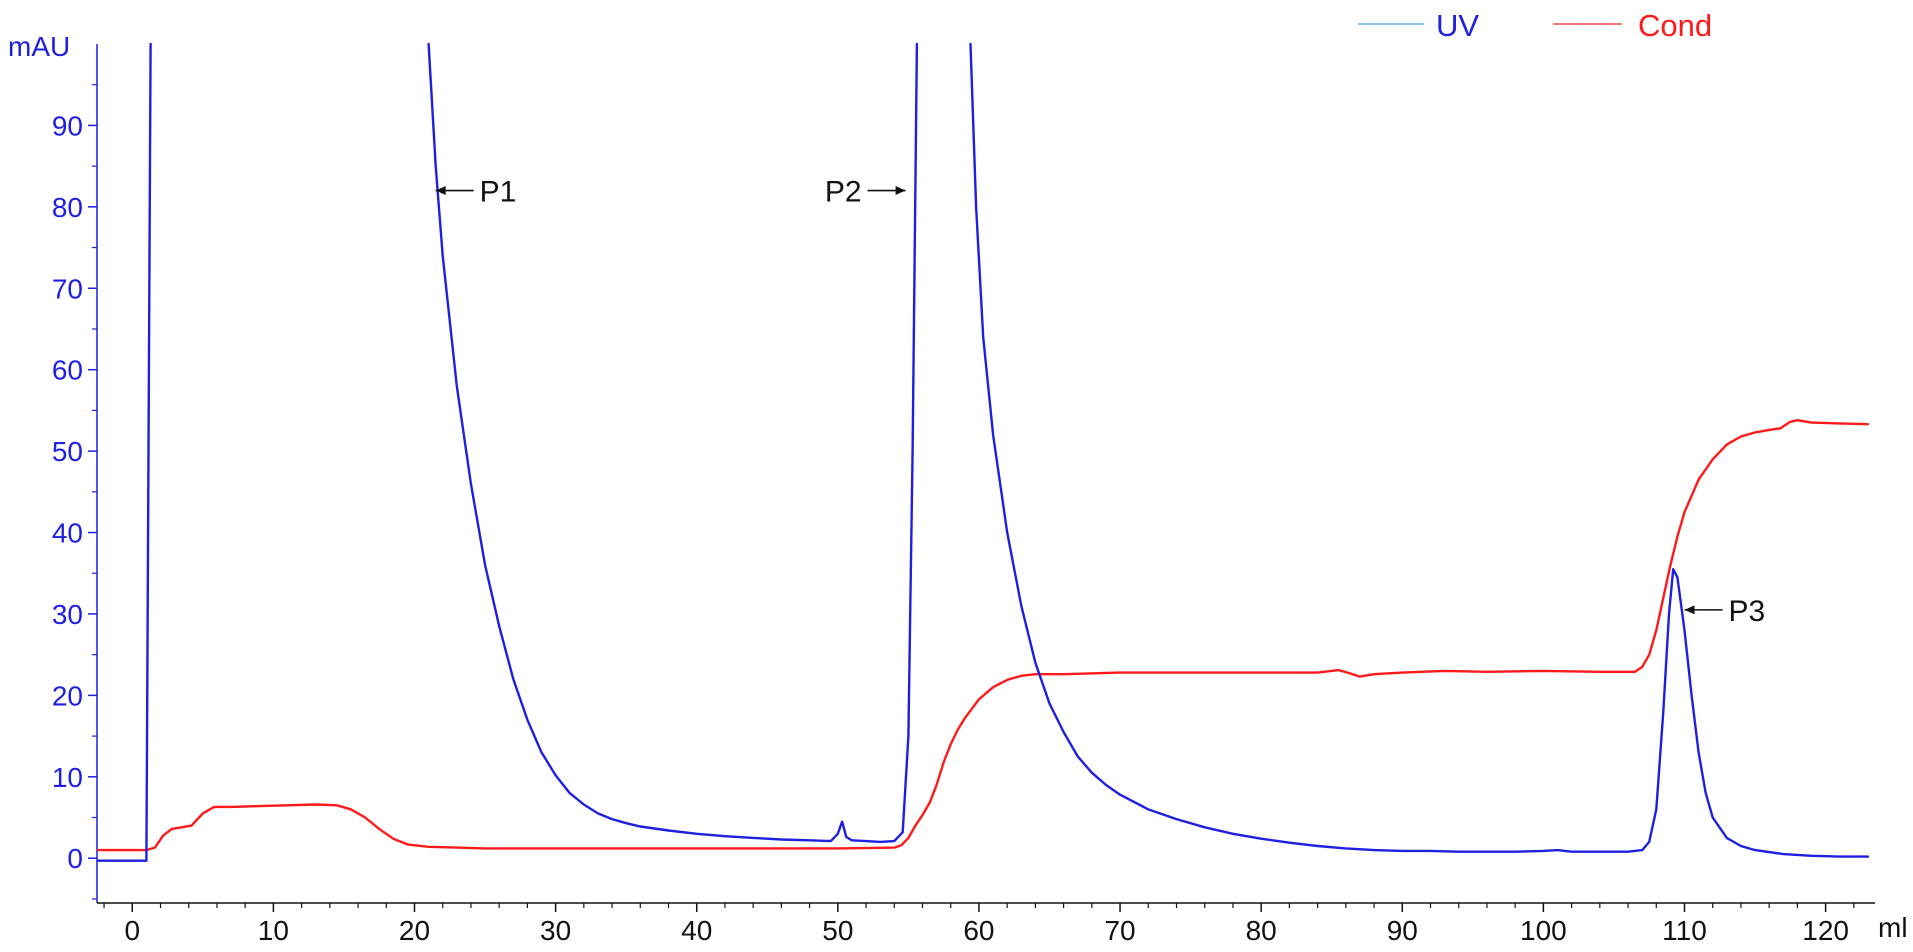 The height and width of the screenshot is (952, 1913). What do you see at coordinates (67, 614) in the screenshot?
I see `y-tick-label: 30` at bounding box center [67, 614].